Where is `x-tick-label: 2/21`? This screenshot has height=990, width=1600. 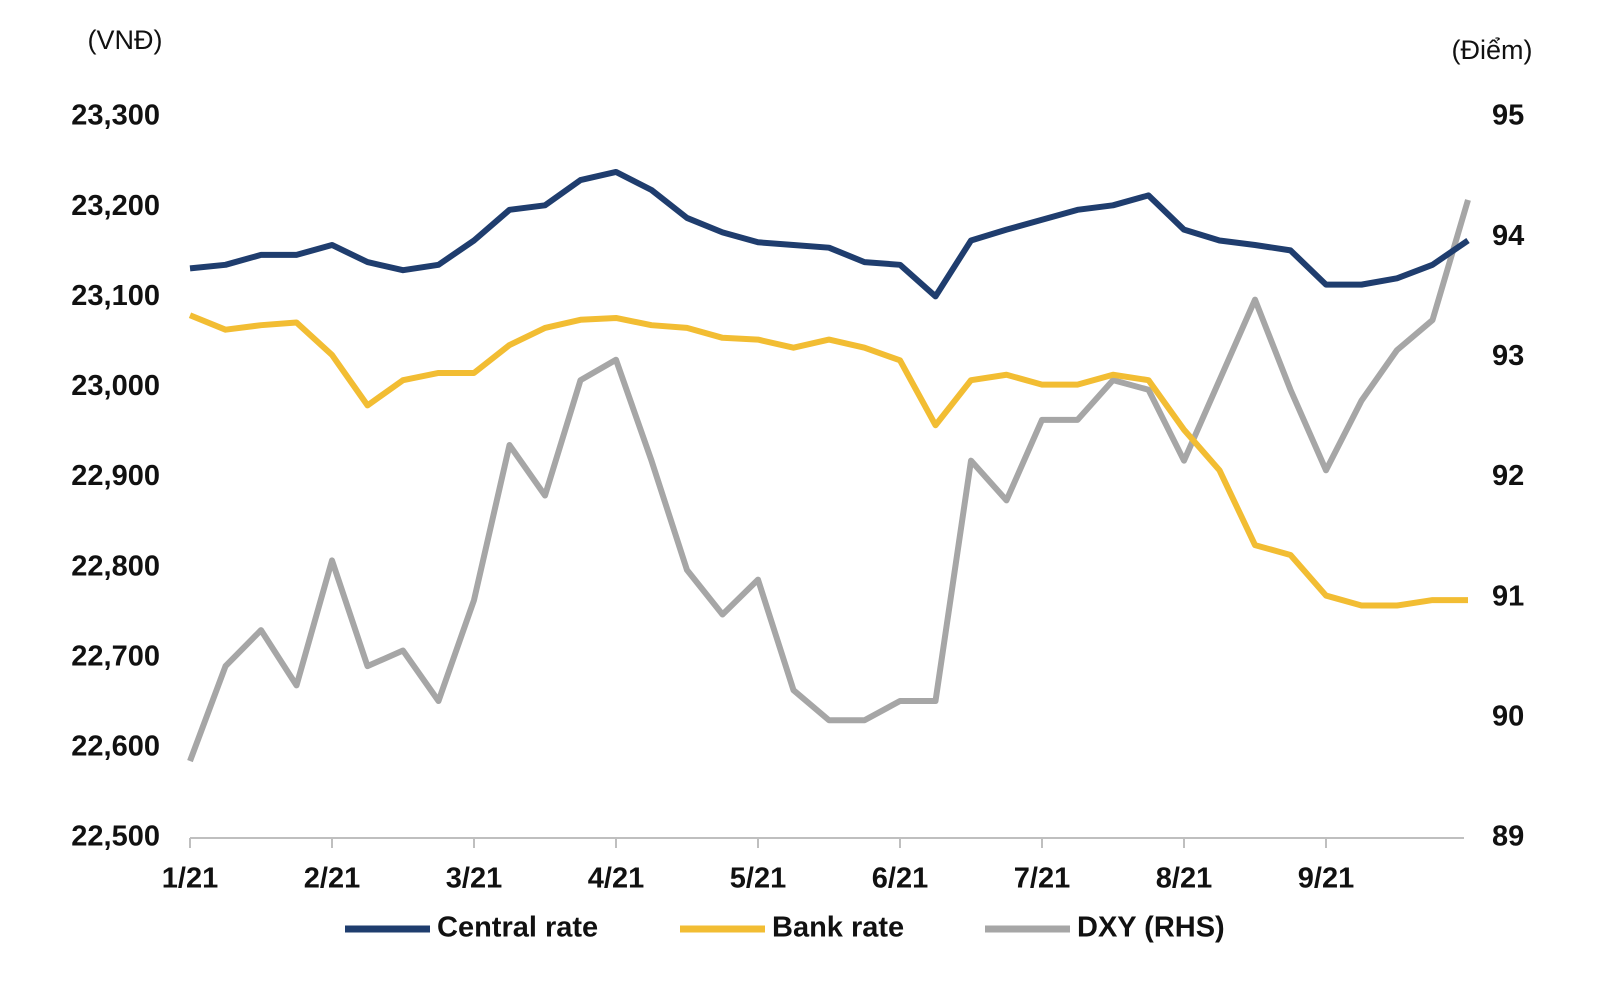 x-tick-label: 2/21 is located at coordinates (332, 879).